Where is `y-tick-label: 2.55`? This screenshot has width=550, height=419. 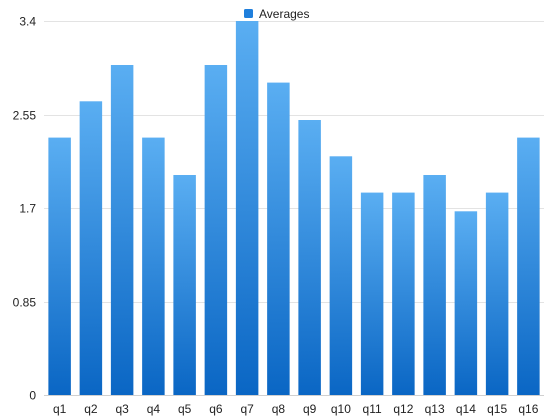 y-tick-label: 2.55 is located at coordinates (25, 116).